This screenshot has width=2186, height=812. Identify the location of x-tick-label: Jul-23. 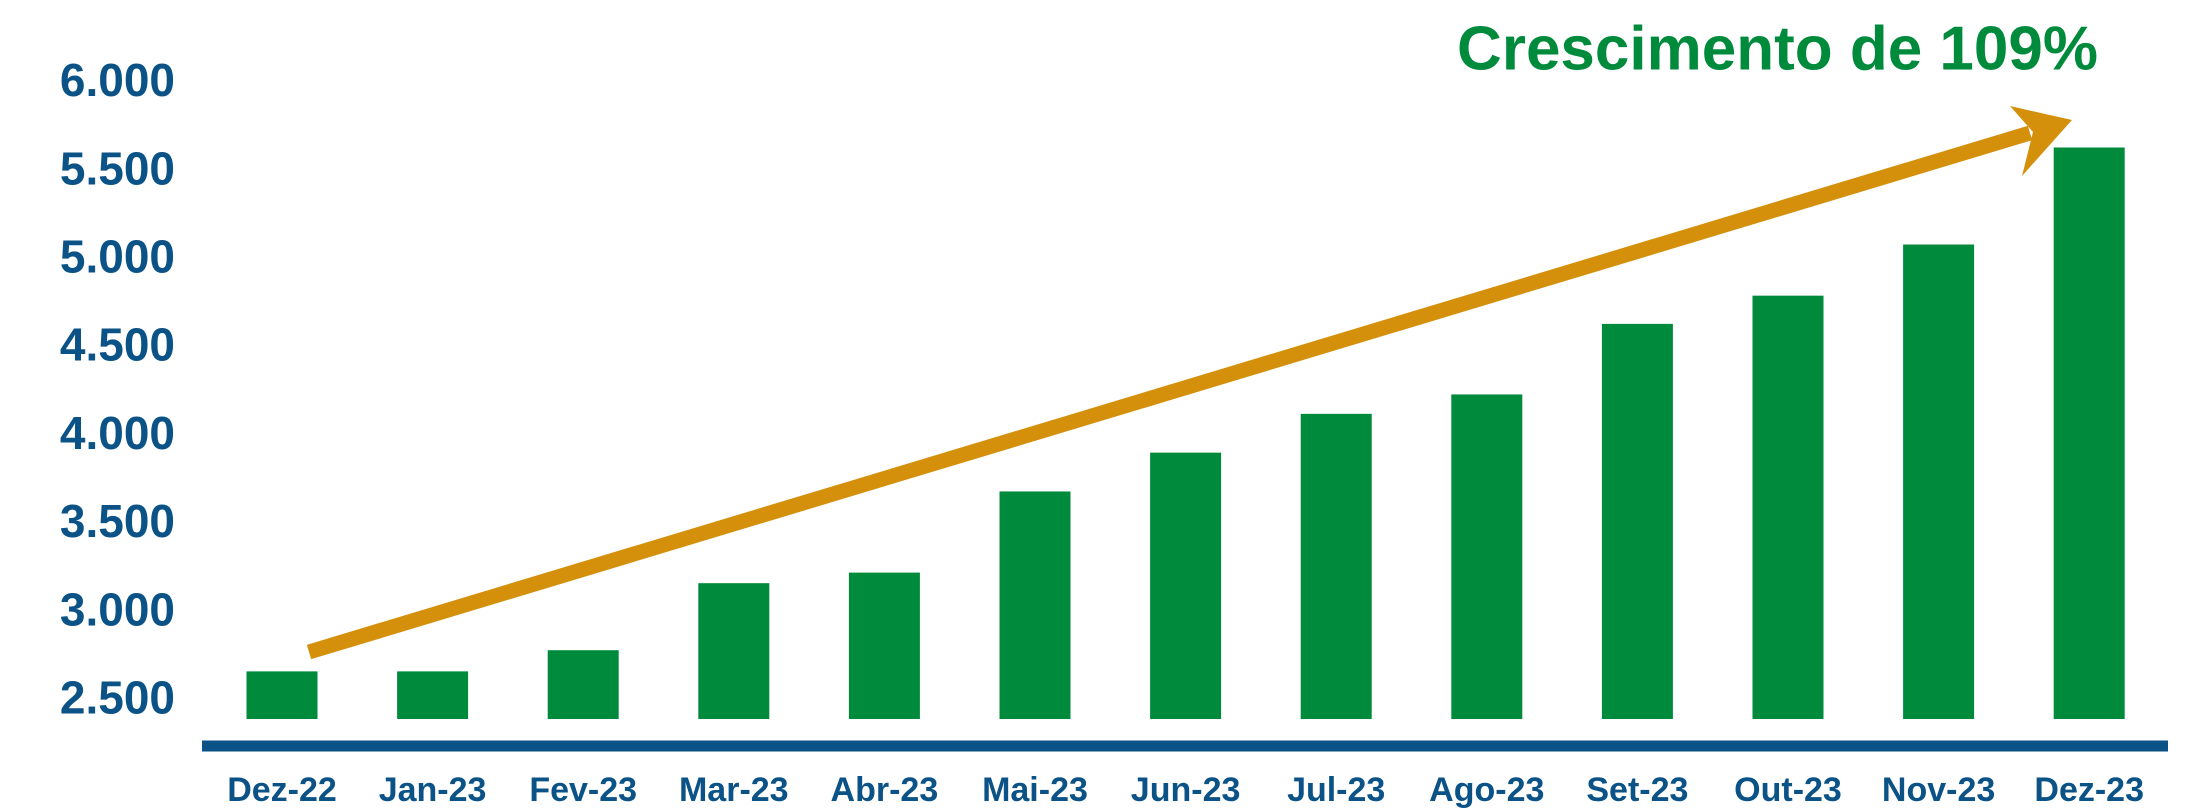
(1336, 790).